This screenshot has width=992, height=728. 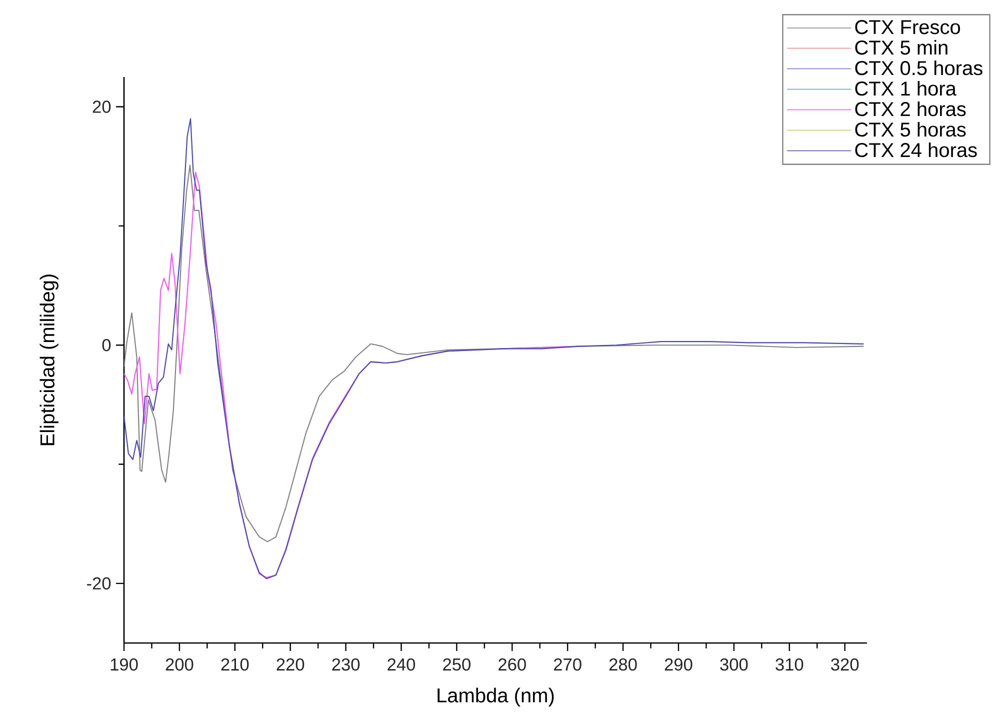 What do you see at coordinates (734, 664) in the screenshot?
I see `x-tick-label: 300` at bounding box center [734, 664].